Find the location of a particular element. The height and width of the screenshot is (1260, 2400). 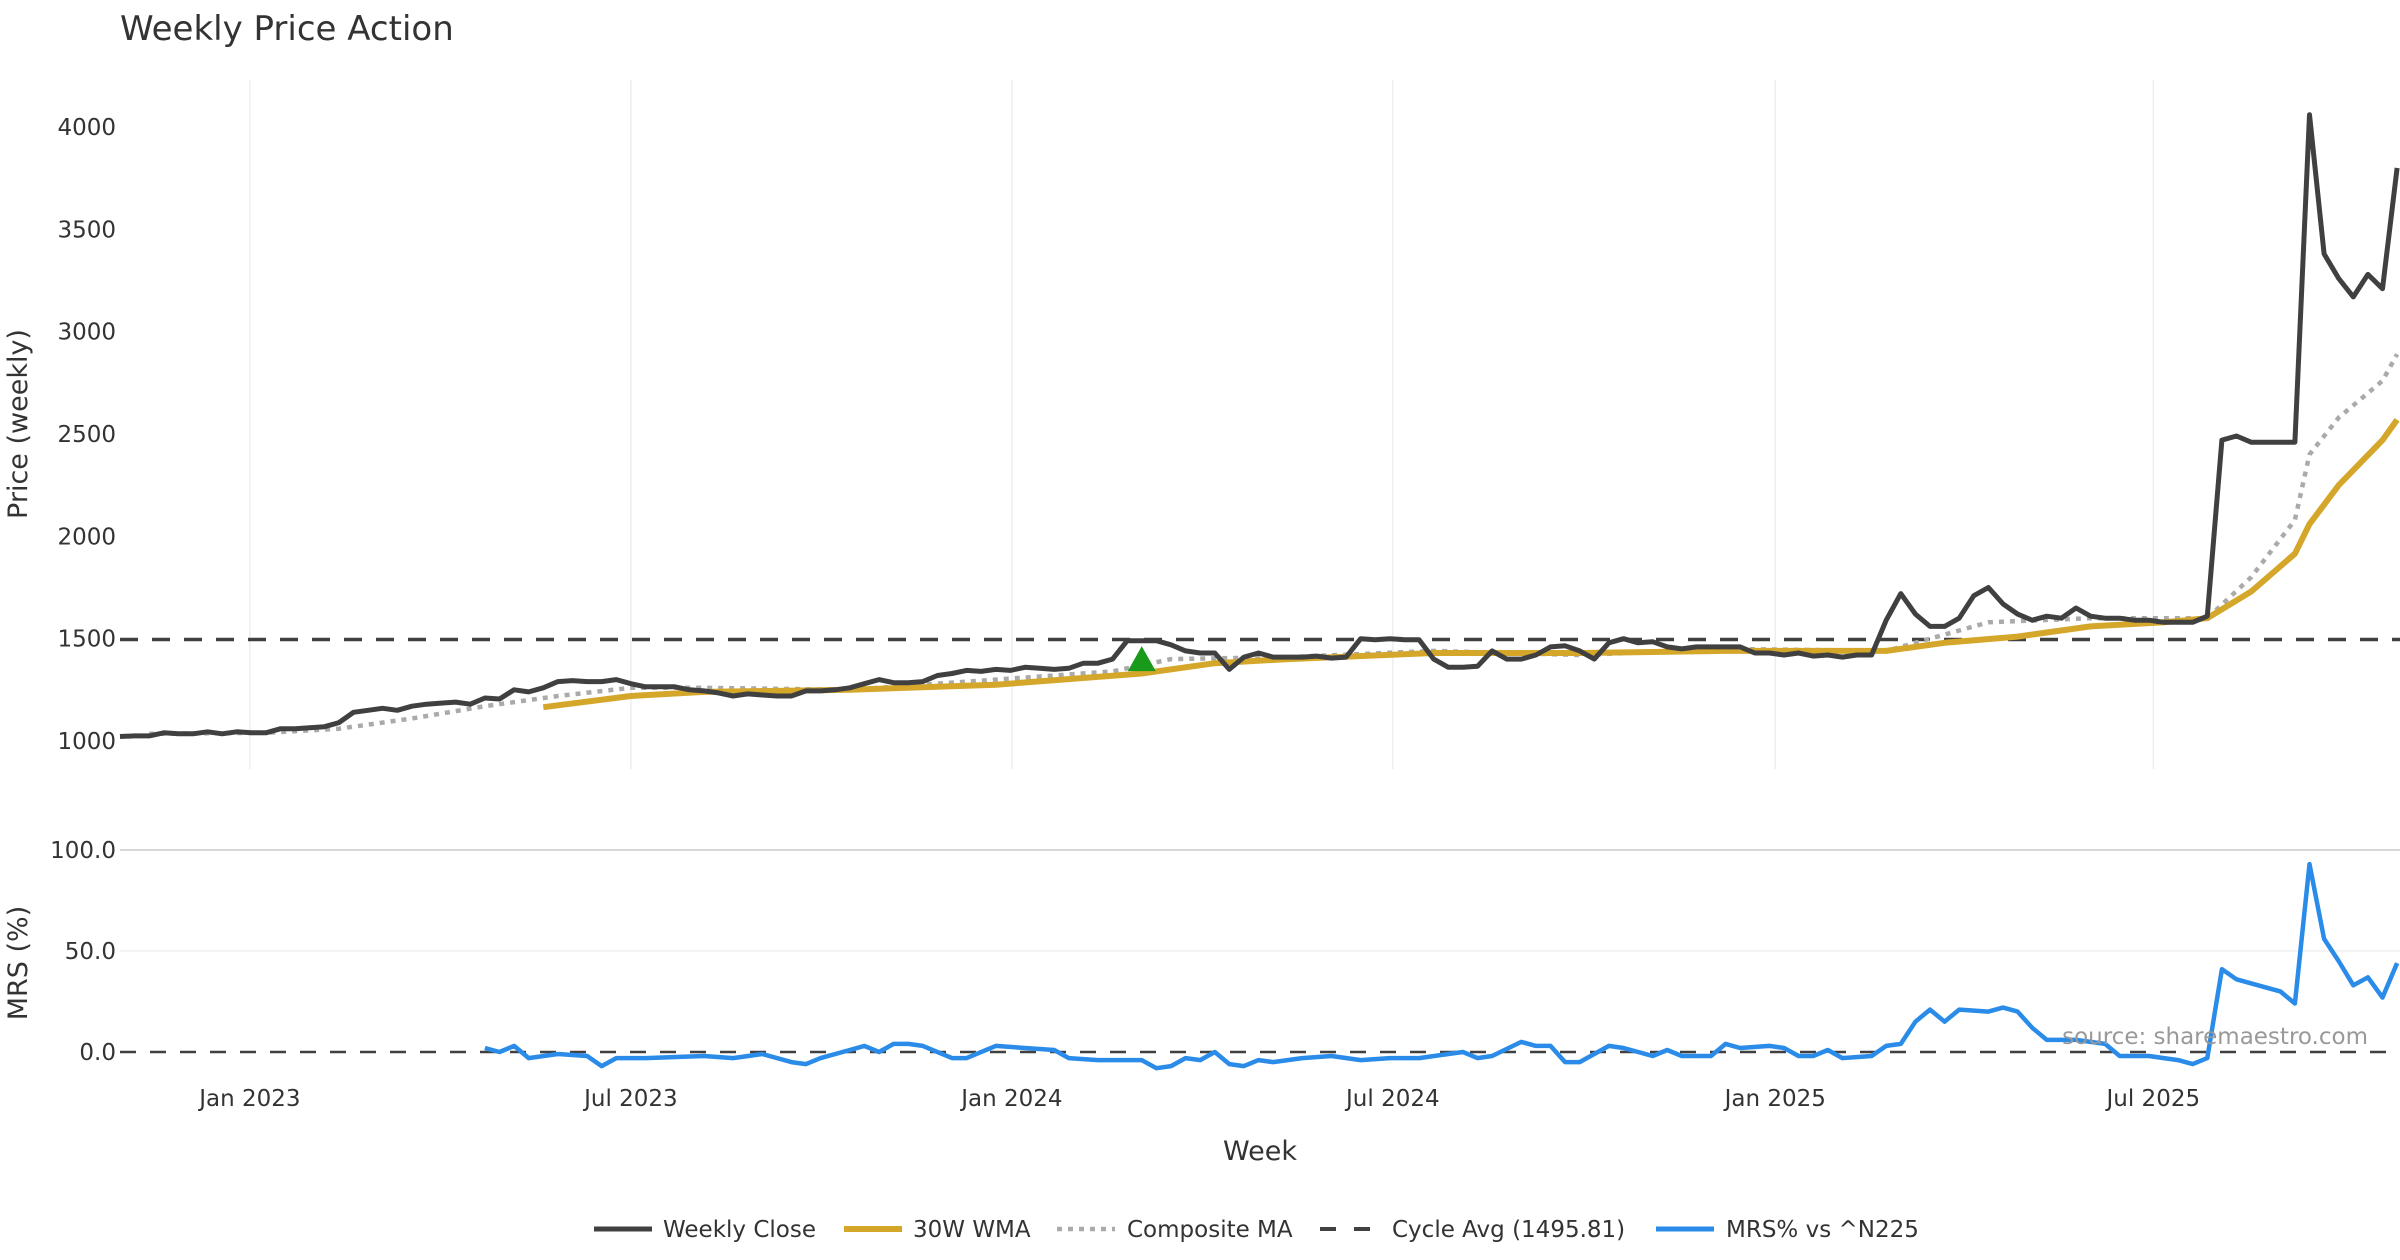

y-tick-label: 50.0 is located at coordinates (90, 952).